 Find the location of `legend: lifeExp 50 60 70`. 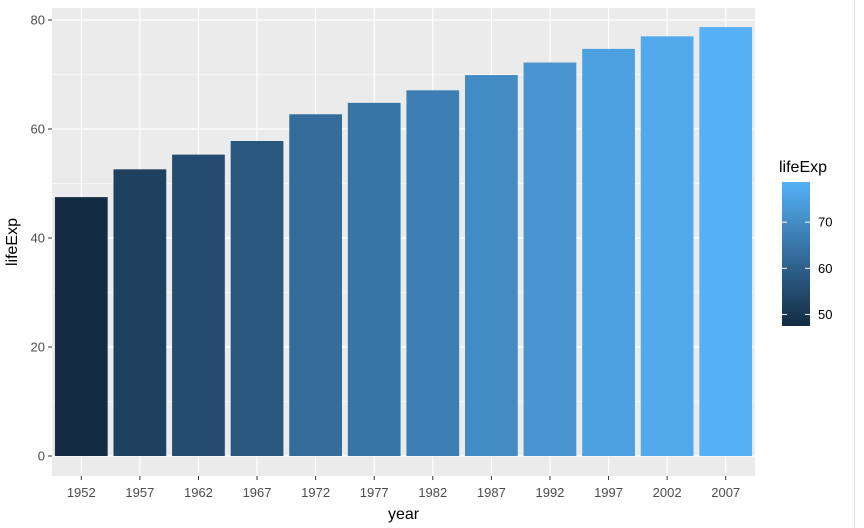

legend: lifeExp 50 60 70 is located at coordinates (805, 242).